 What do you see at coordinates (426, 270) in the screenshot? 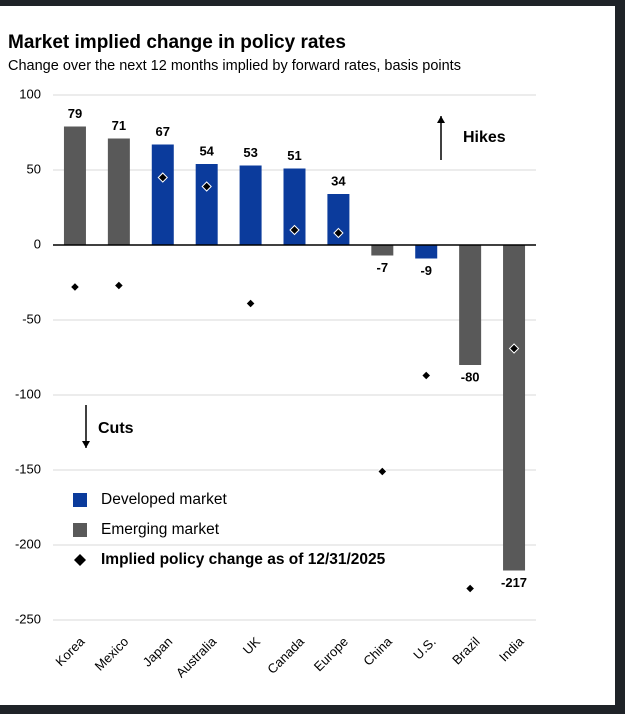
I see `value-label: -9` at bounding box center [426, 270].